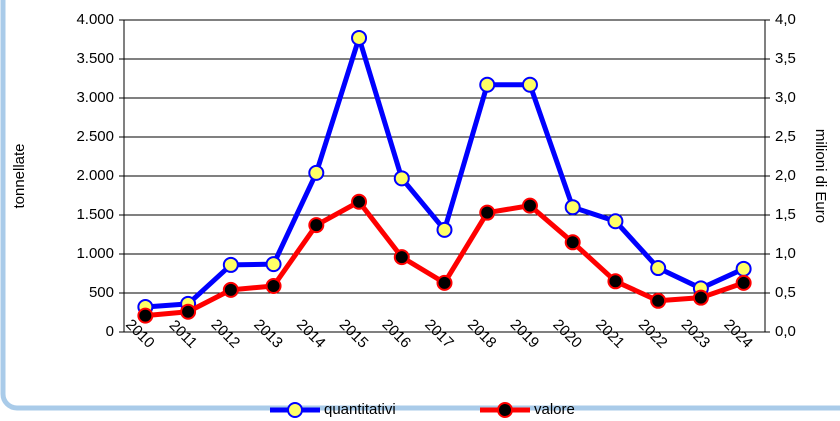  I want to click on y2-tick-label: 0,5, so click(785, 292).